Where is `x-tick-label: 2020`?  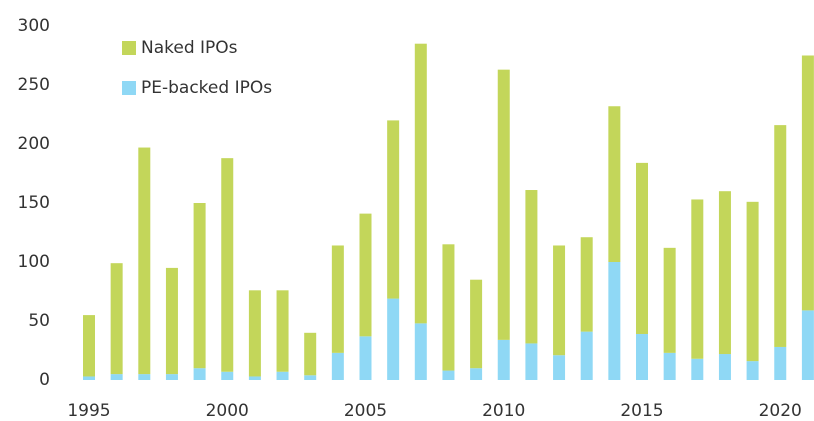
x-tick-label: 2020 is located at coordinates (780, 411).